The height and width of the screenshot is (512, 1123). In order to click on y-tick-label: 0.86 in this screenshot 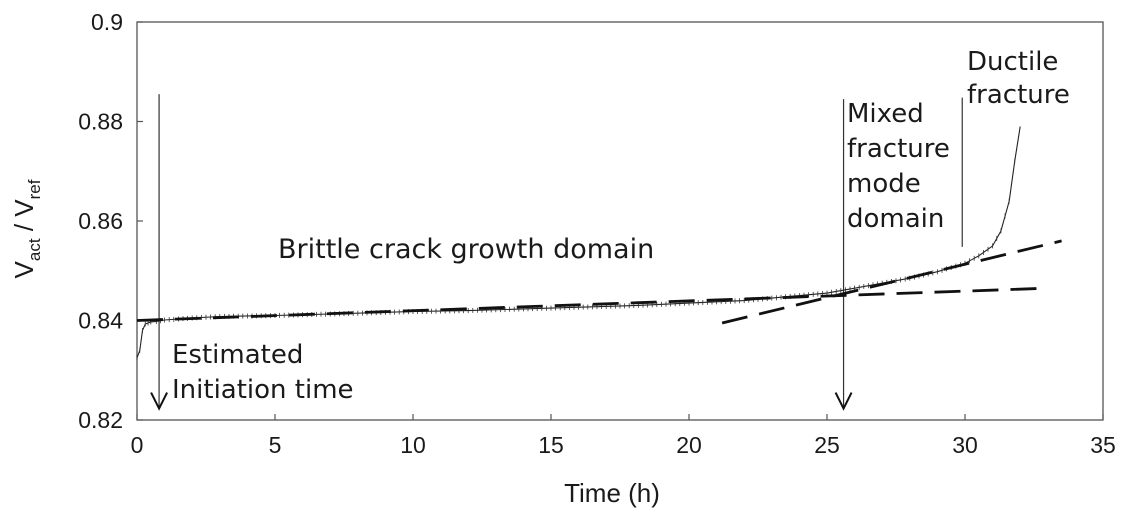, I will do `click(100, 221)`.